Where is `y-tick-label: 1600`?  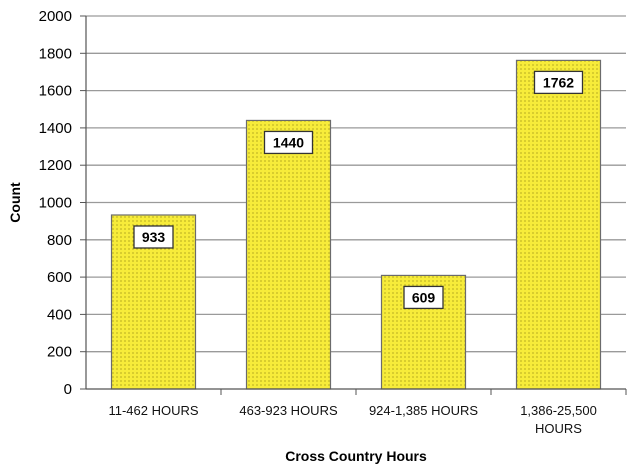
y-tick-label: 1600 is located at coordinates (55, 91).